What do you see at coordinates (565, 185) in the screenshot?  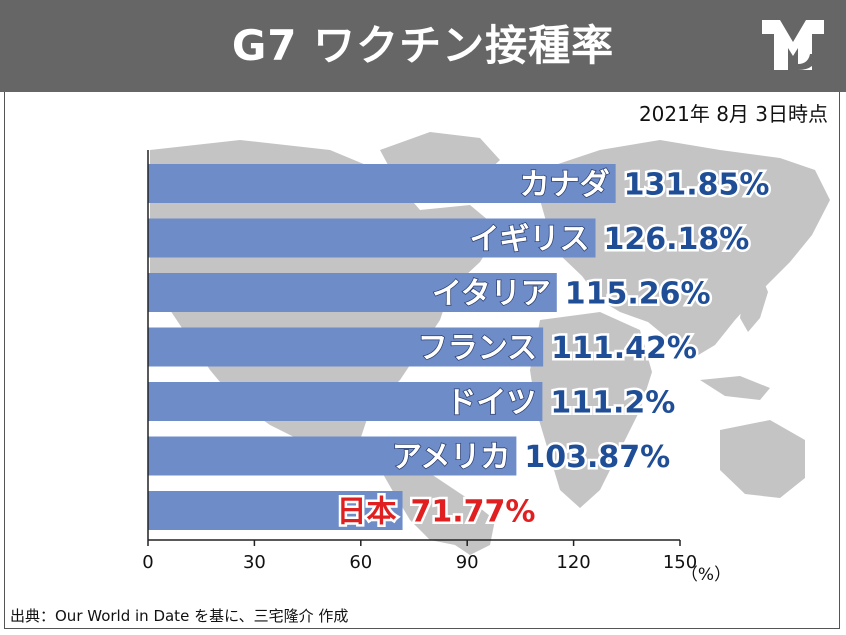 I see `category-label-0: カナダ` at bounding box center [565, 185].